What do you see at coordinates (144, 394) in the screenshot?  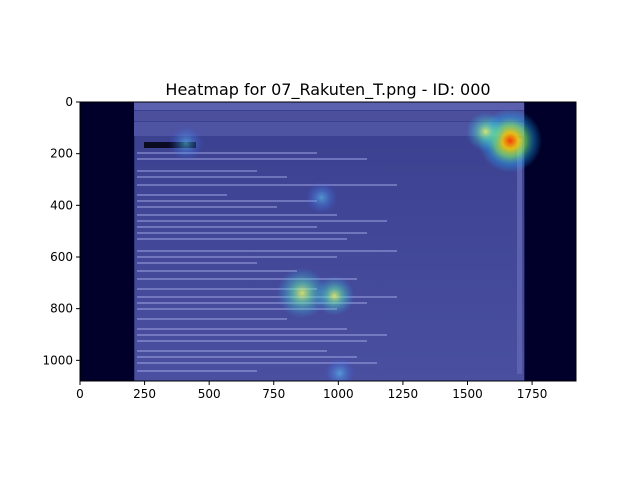 I see `x-tick-label: 250` at bounding box center [144, 394].